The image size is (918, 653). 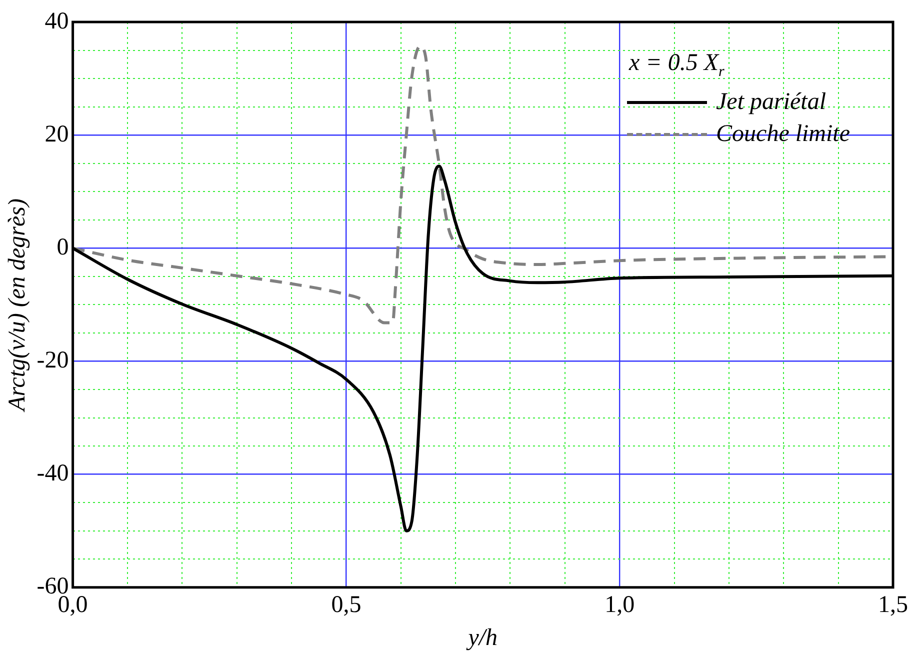 I want to click on x-tick-label: 0,5, so click(x=346, y=605).